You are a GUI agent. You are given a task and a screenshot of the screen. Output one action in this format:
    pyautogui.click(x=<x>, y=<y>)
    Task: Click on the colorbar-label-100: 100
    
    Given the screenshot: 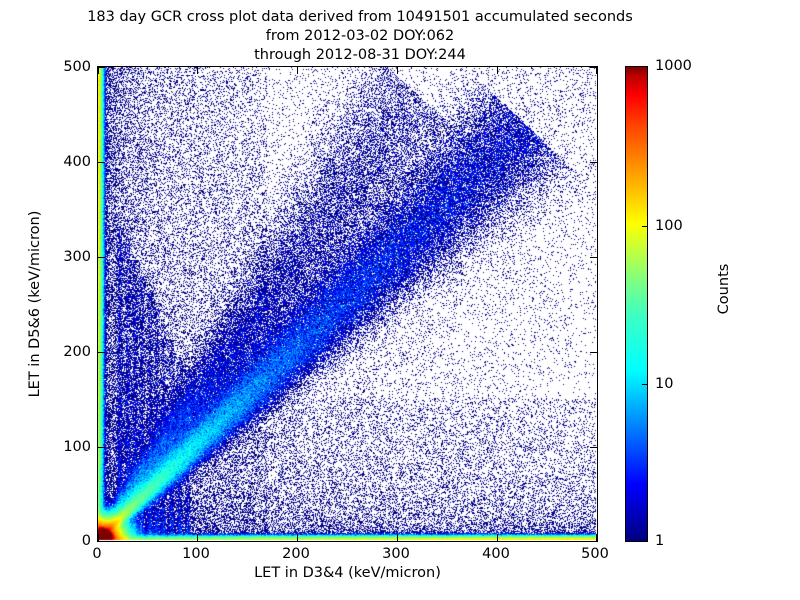 What is the action you would take?
    pyautogui.click(x=669, y=226)
    